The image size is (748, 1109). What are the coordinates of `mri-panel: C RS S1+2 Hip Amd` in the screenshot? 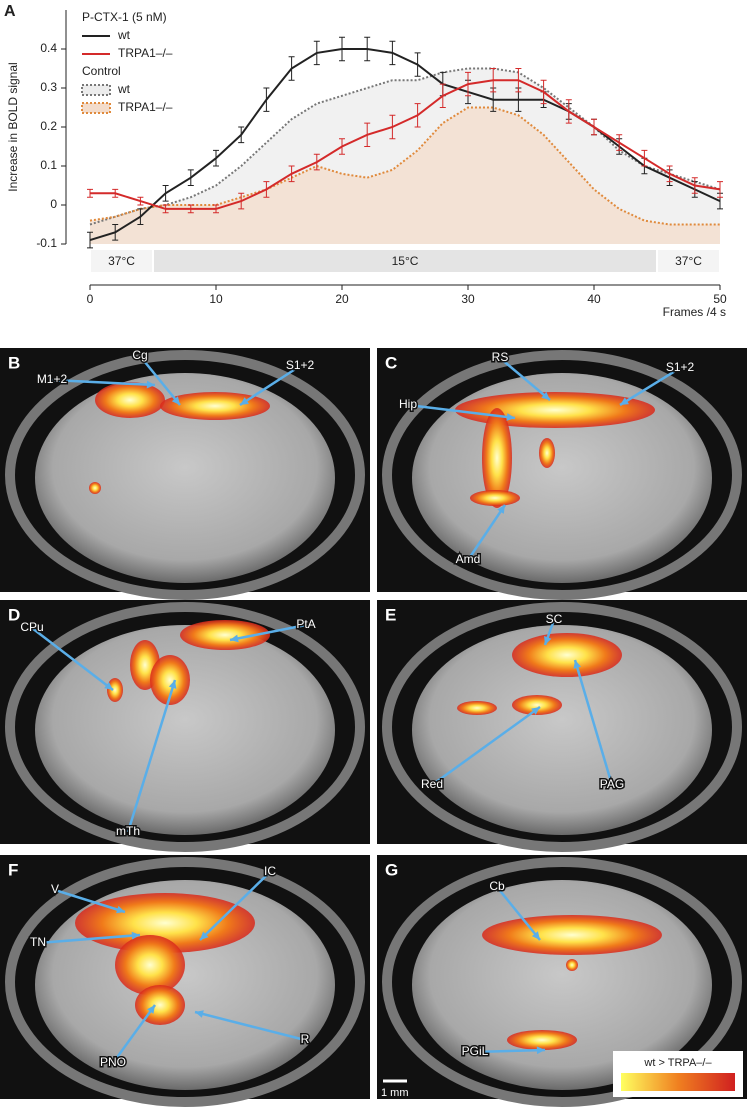 It's located at (562, 474).